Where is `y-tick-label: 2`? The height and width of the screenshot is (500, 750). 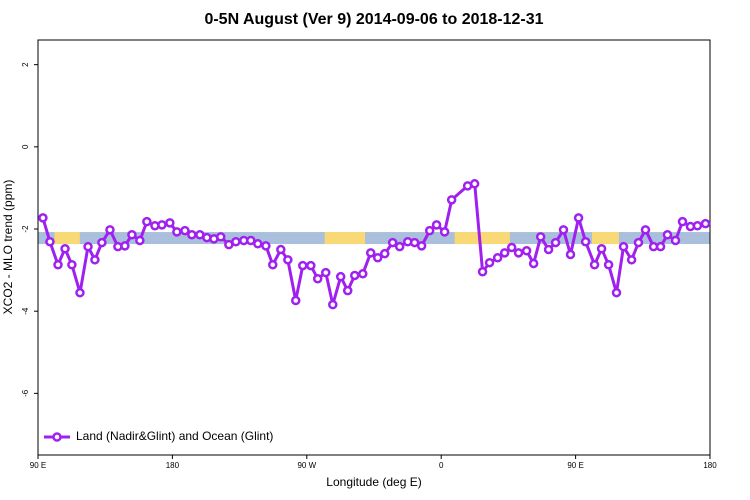
y-tick-label: 2 is located at coordinates (25, 64).